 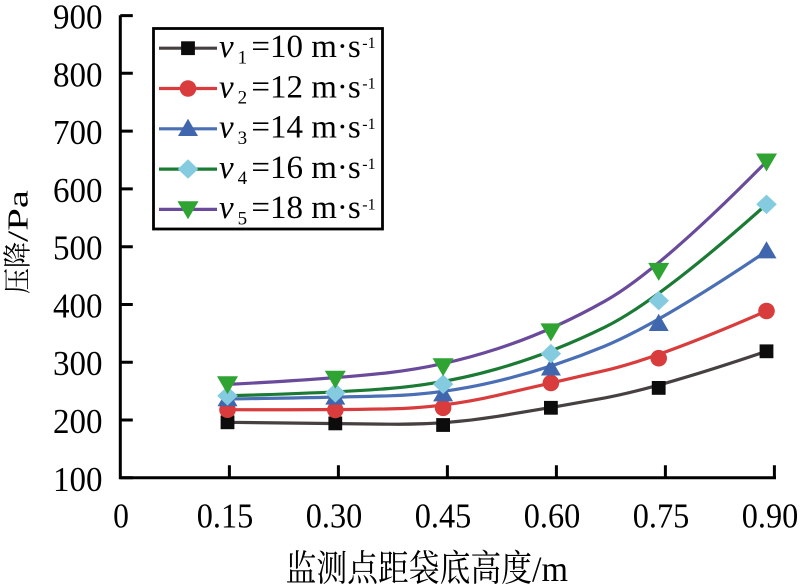 What do you see at coordinates (78, 190) in the screenshot?
I see `svg-text: 600` at bounding box center [78, 190].